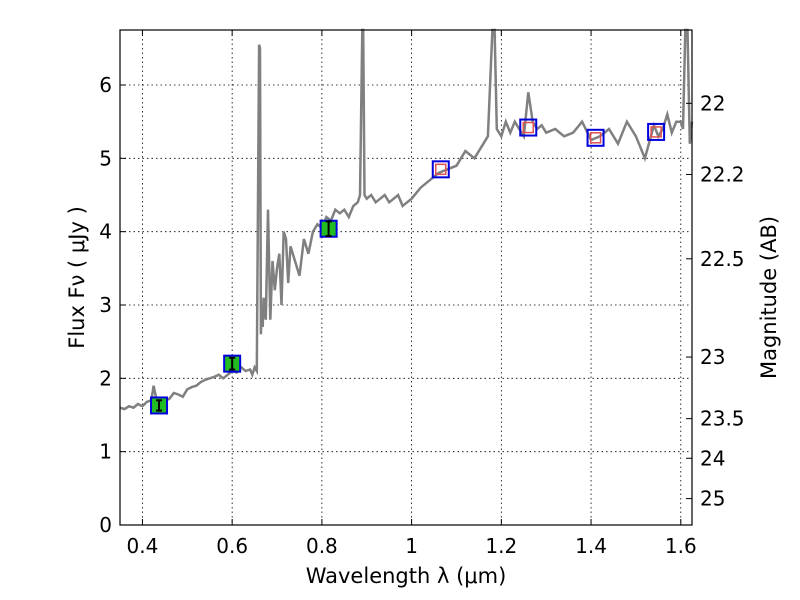 This screenshot has width=800, height=600. I want to click on x-axis-label: Wavelength λ (μm), so click(406, 576).